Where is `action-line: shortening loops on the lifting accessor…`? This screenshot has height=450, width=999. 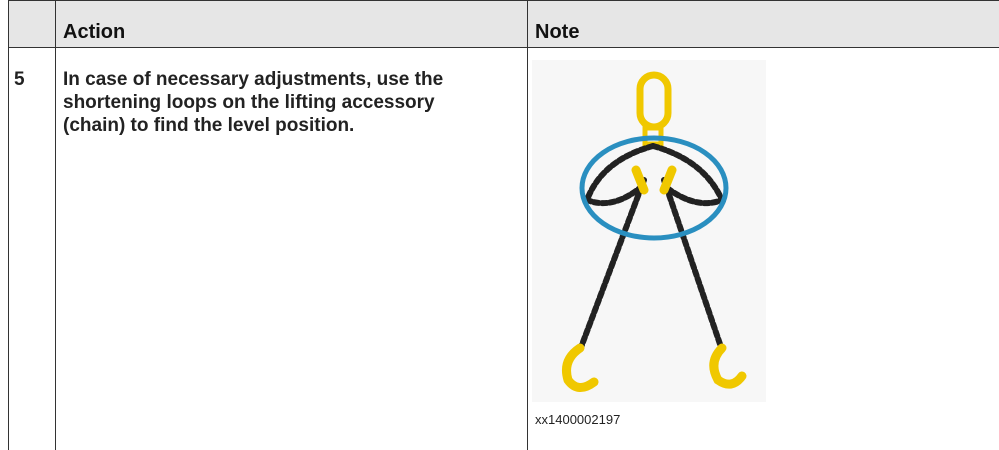
action-line: shortening loops on the lifting accessor… is located at coordinates (249, 102).